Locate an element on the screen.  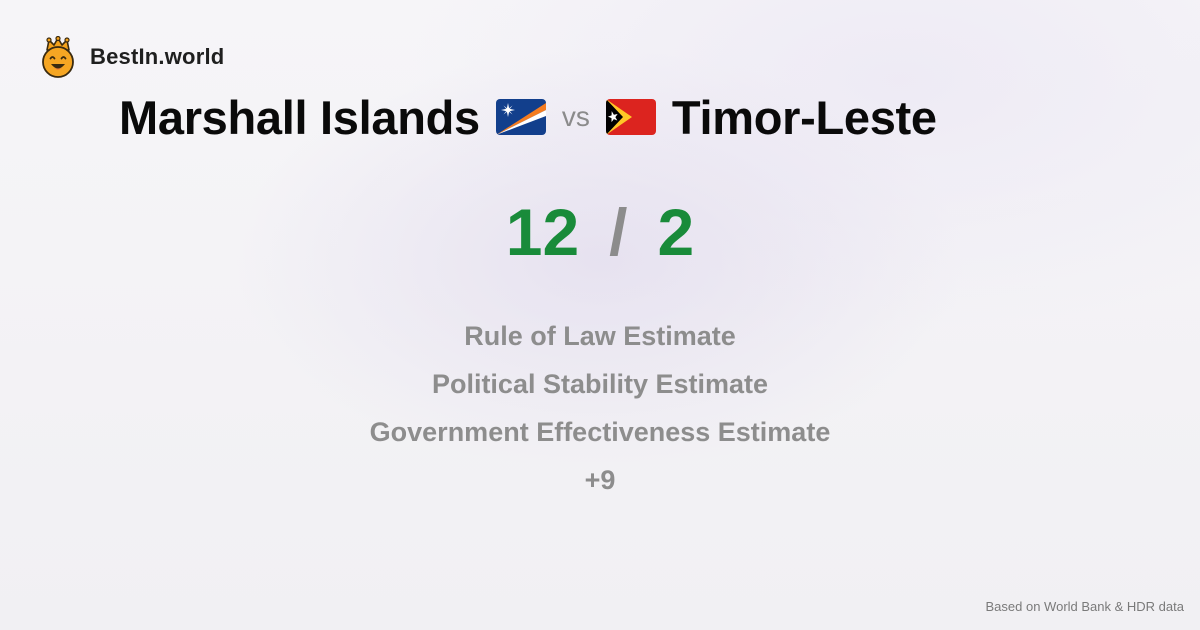
country-a-name: Marshall Islands is located at coordinates (299, 117).